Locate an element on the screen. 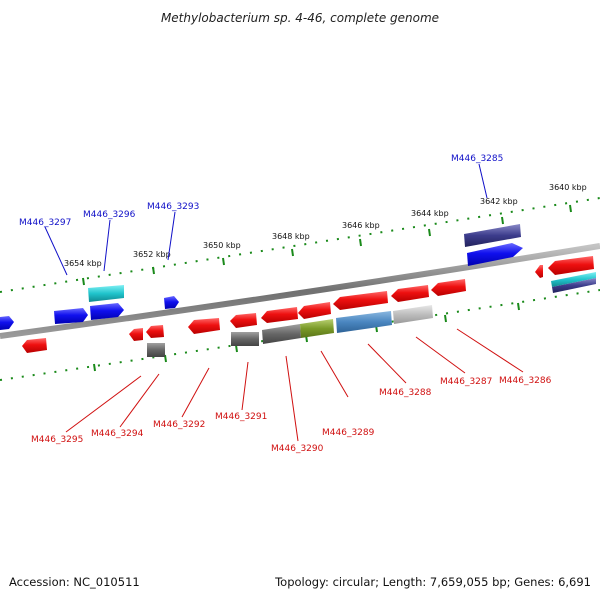 The height and width of the screenshot is (600, 600). gene-label-reverse: M446_3295 is located at coordinates (57, 440).